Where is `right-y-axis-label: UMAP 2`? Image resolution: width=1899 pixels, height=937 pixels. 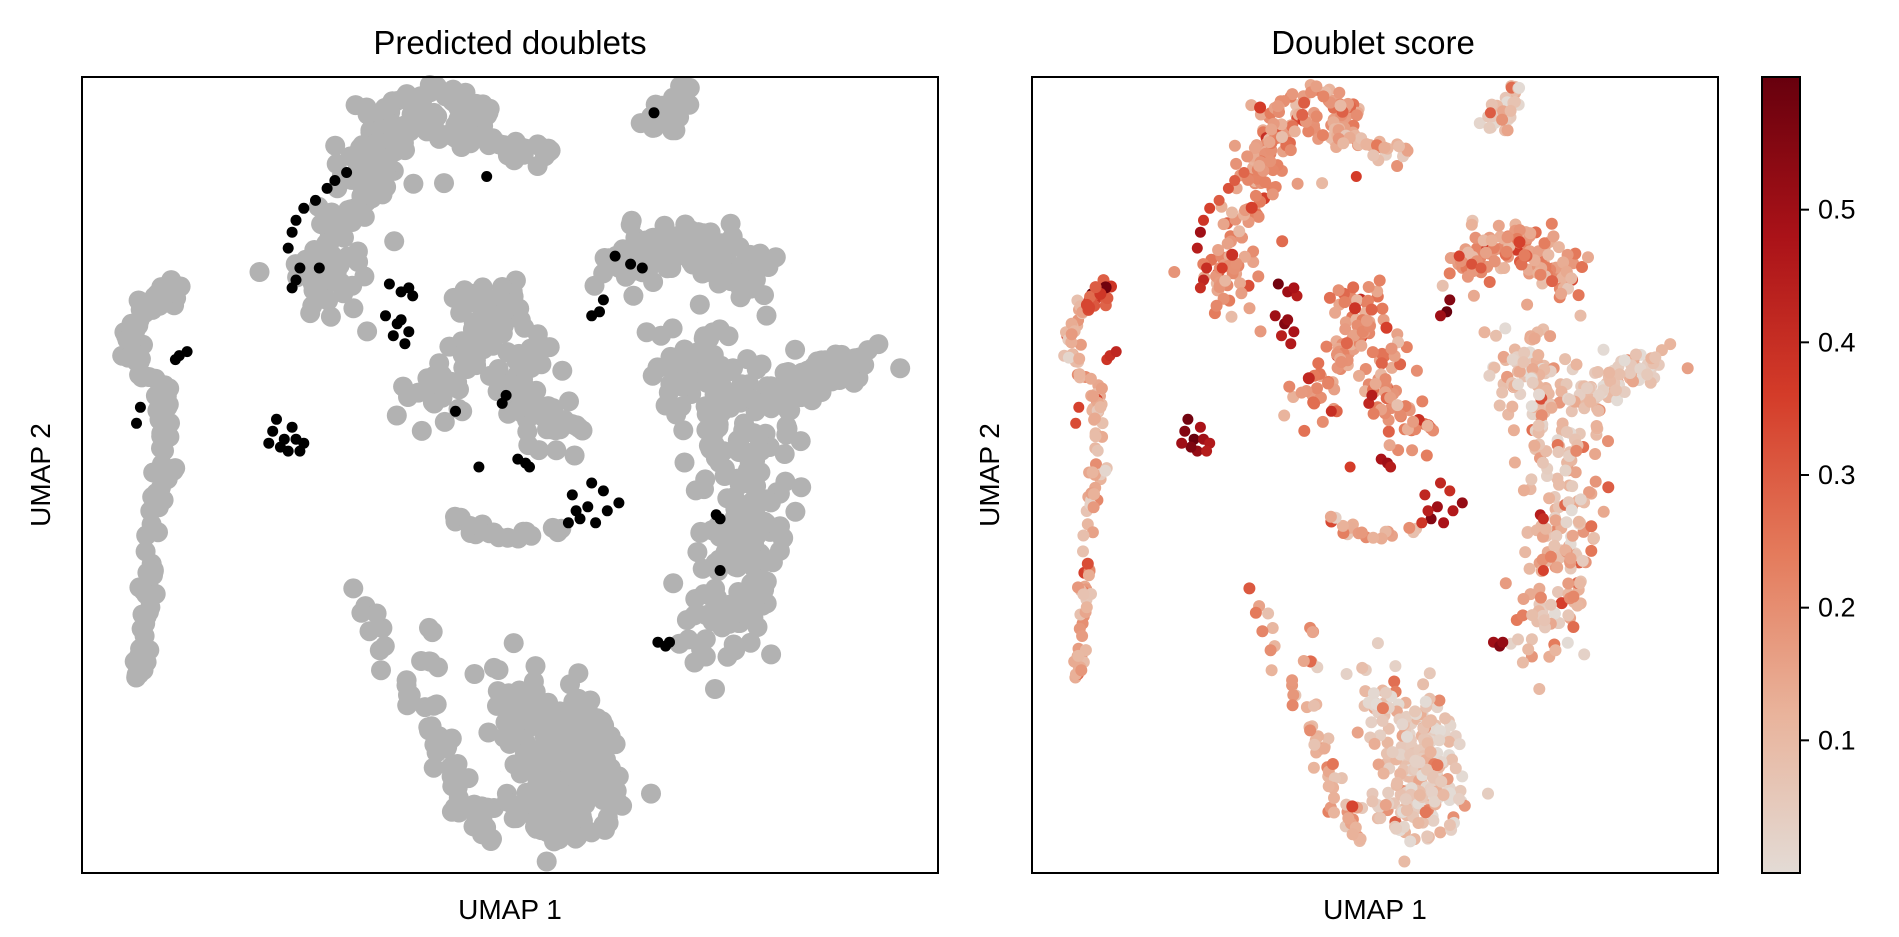
right-y-axis-label: UMAP 2 is located at coordinates (989, 475).